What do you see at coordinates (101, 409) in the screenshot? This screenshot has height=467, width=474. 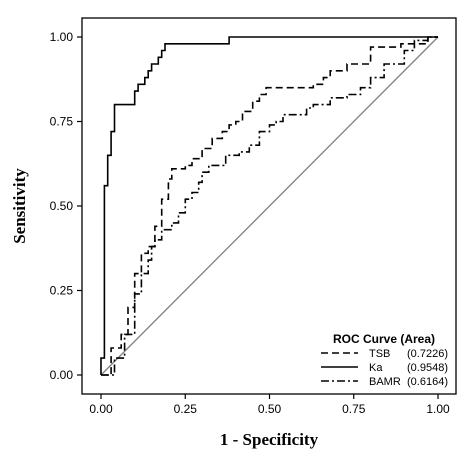 I see `x-tick-label: 0.00` at bounding box center [101, 409].